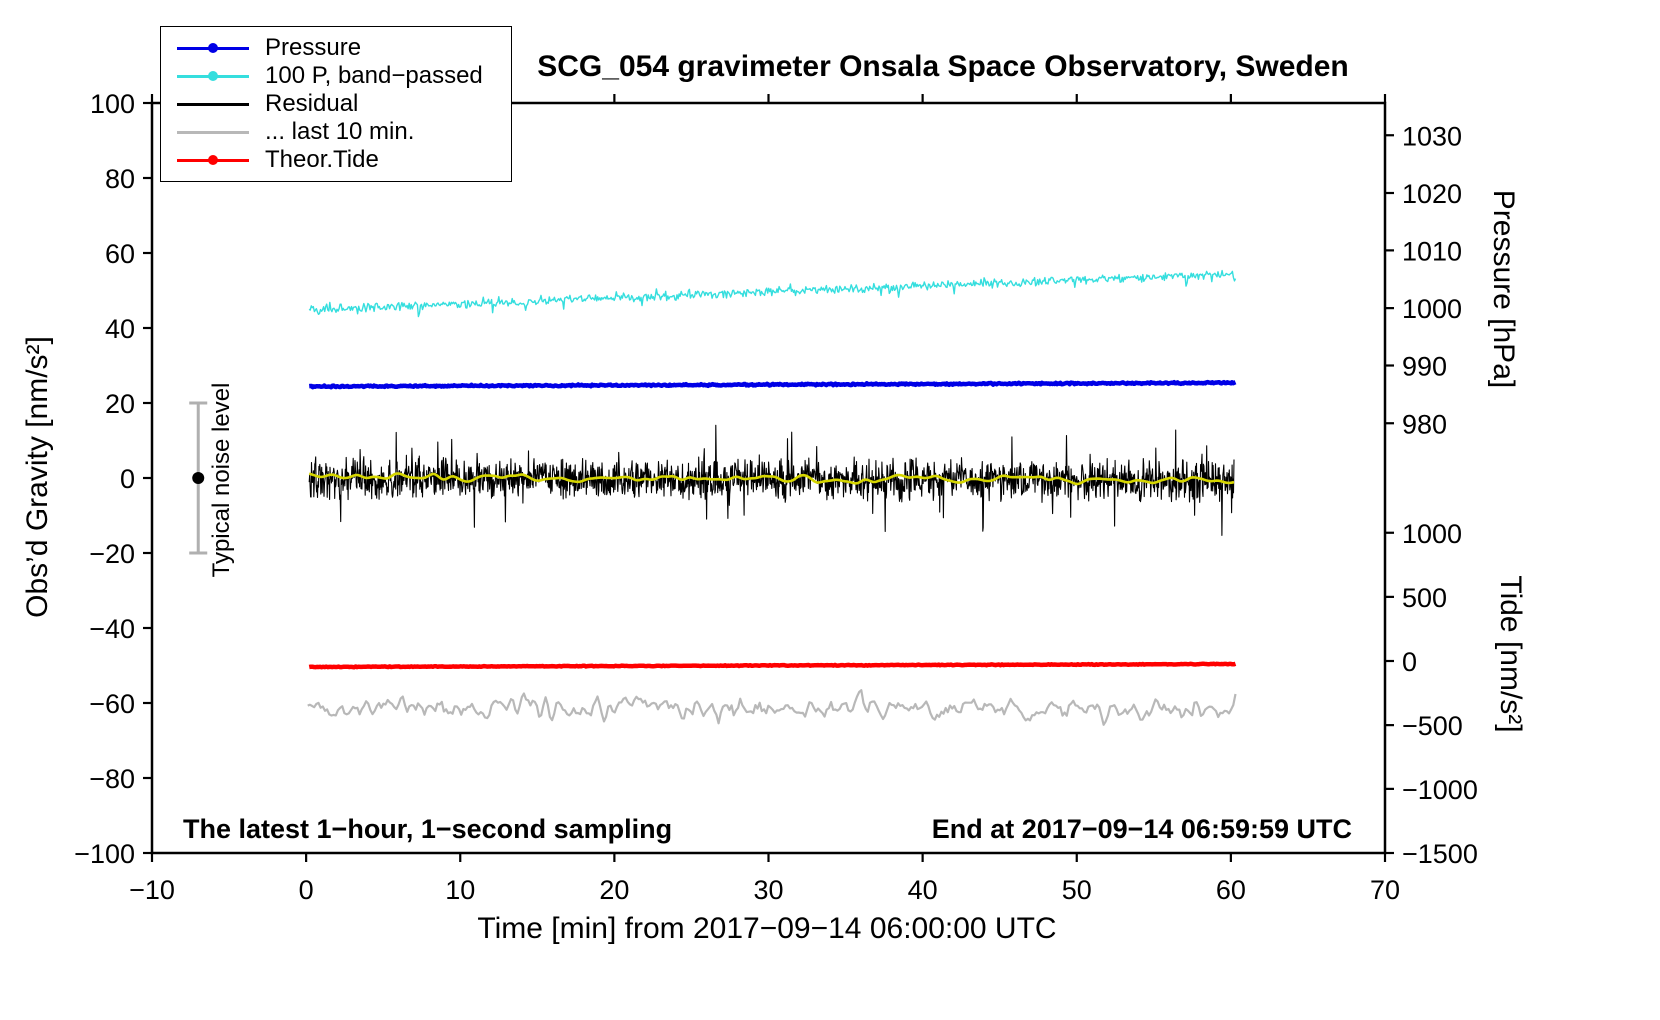  What do you see at coordinates (112, 704) in the screenshot?
I see `y-tick-label: −60` at bounding box center [112, 704].